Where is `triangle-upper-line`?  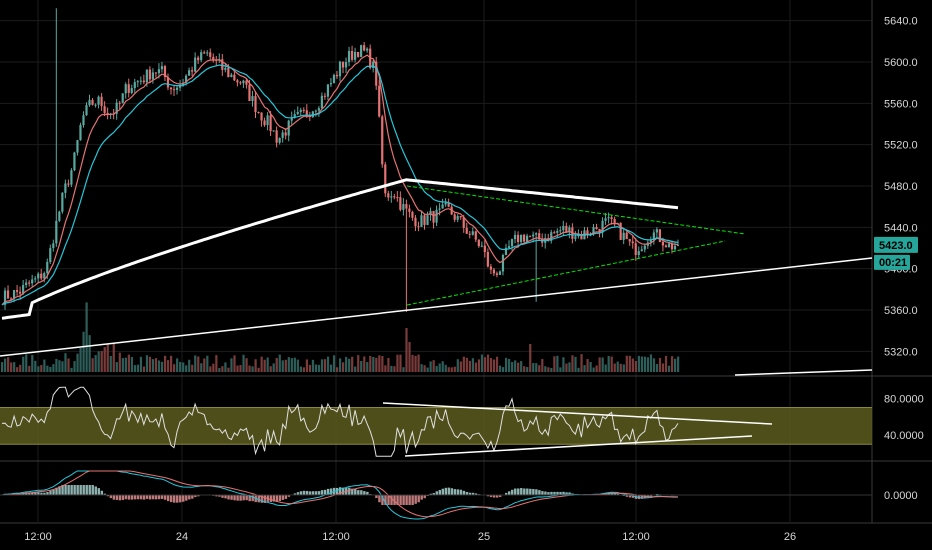 triangle-upper-line is located at coordinates (576, 210).